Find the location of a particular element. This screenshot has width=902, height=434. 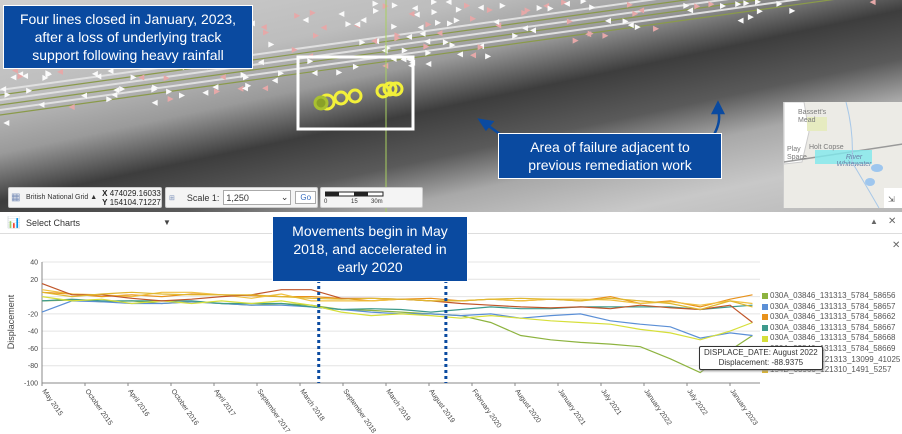

go-button: Go is located at coordinates (306, 197).